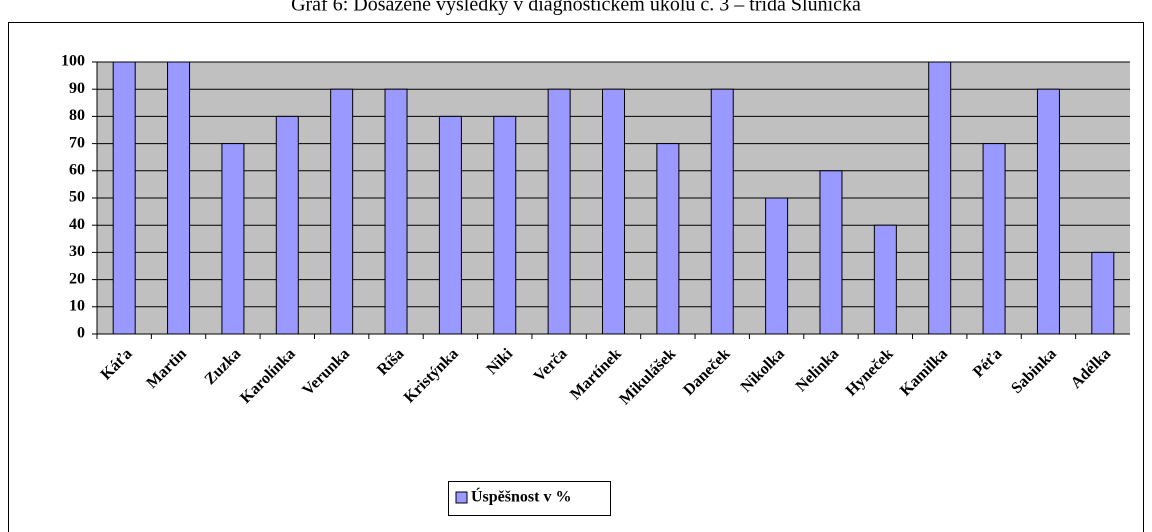 This screenshot has height=532, width=1152. Describe the element at coordinates (77, 197) in the screenshot. I see `y-tick-label: 50` at that location.